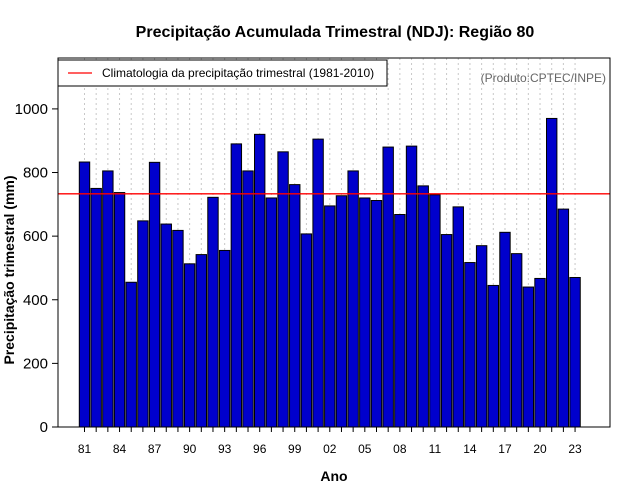 Image resolution: width=640 pixels, height=500 pixels. What do you see at coordinates (189, 345) in the screenshot?
I see `bar-1990` at bounding box center [189, 345].